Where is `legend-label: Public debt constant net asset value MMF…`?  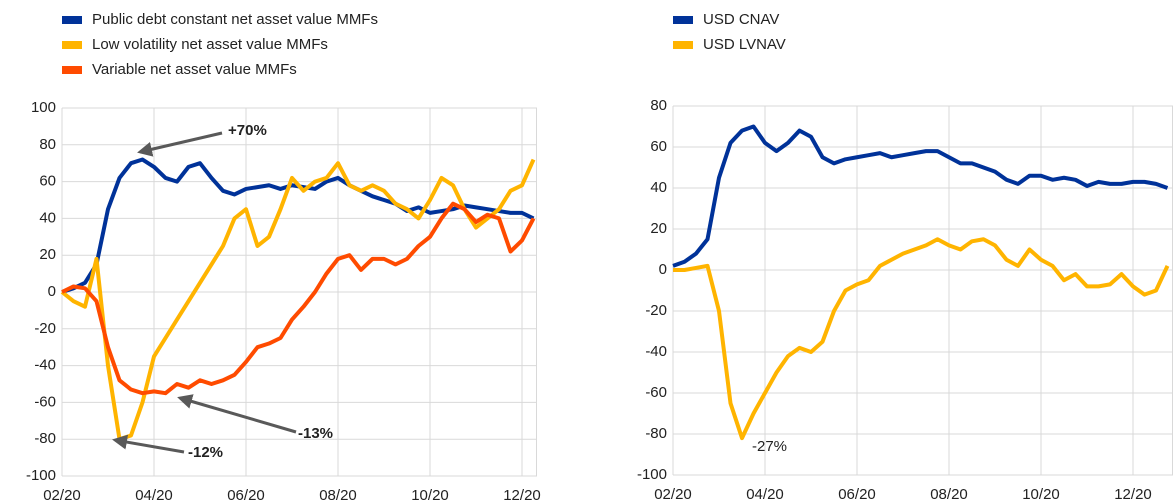
legend-label: Public debt constant net asset value MMF… is located at coordinates (235, 19).